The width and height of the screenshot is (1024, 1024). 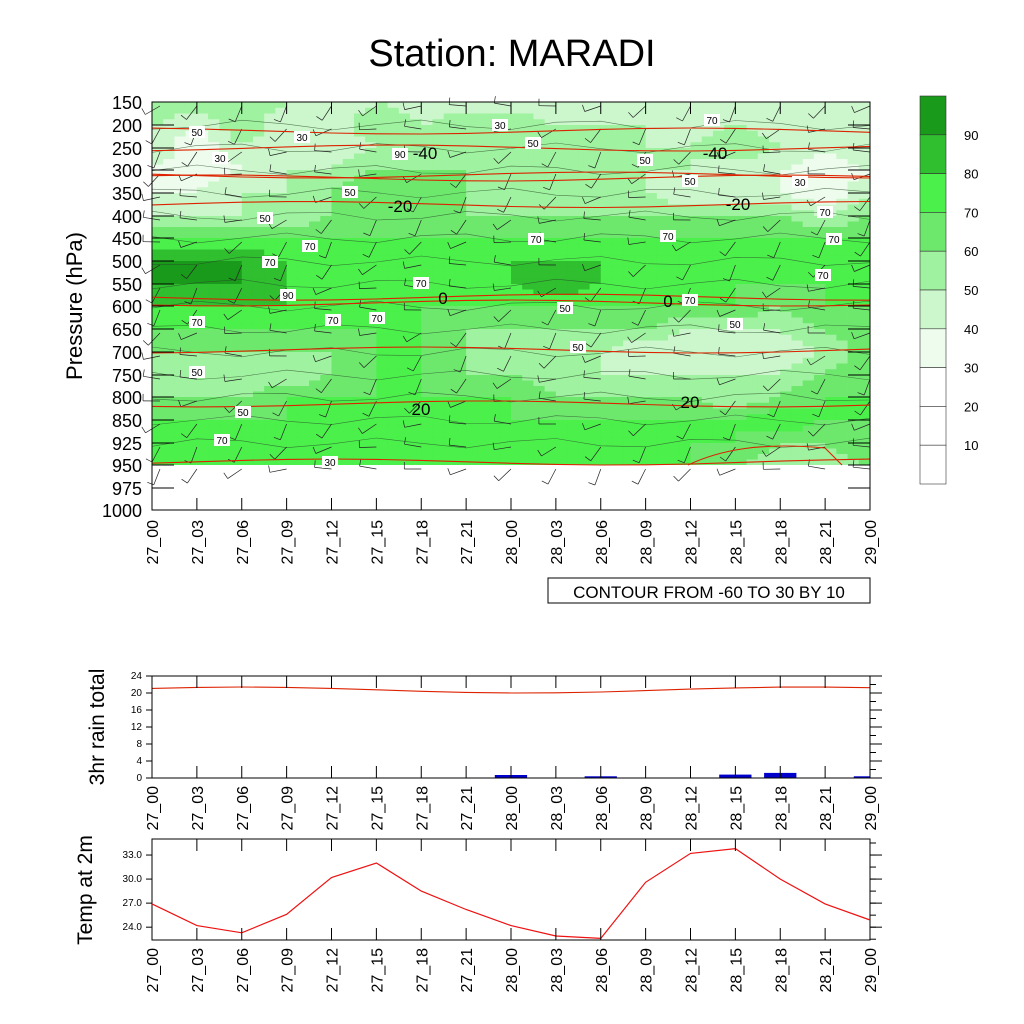 What do you see at coordinates (511, 375) in the screenshot?
I see `rh-contour-line` at bounding box center [511, 375].